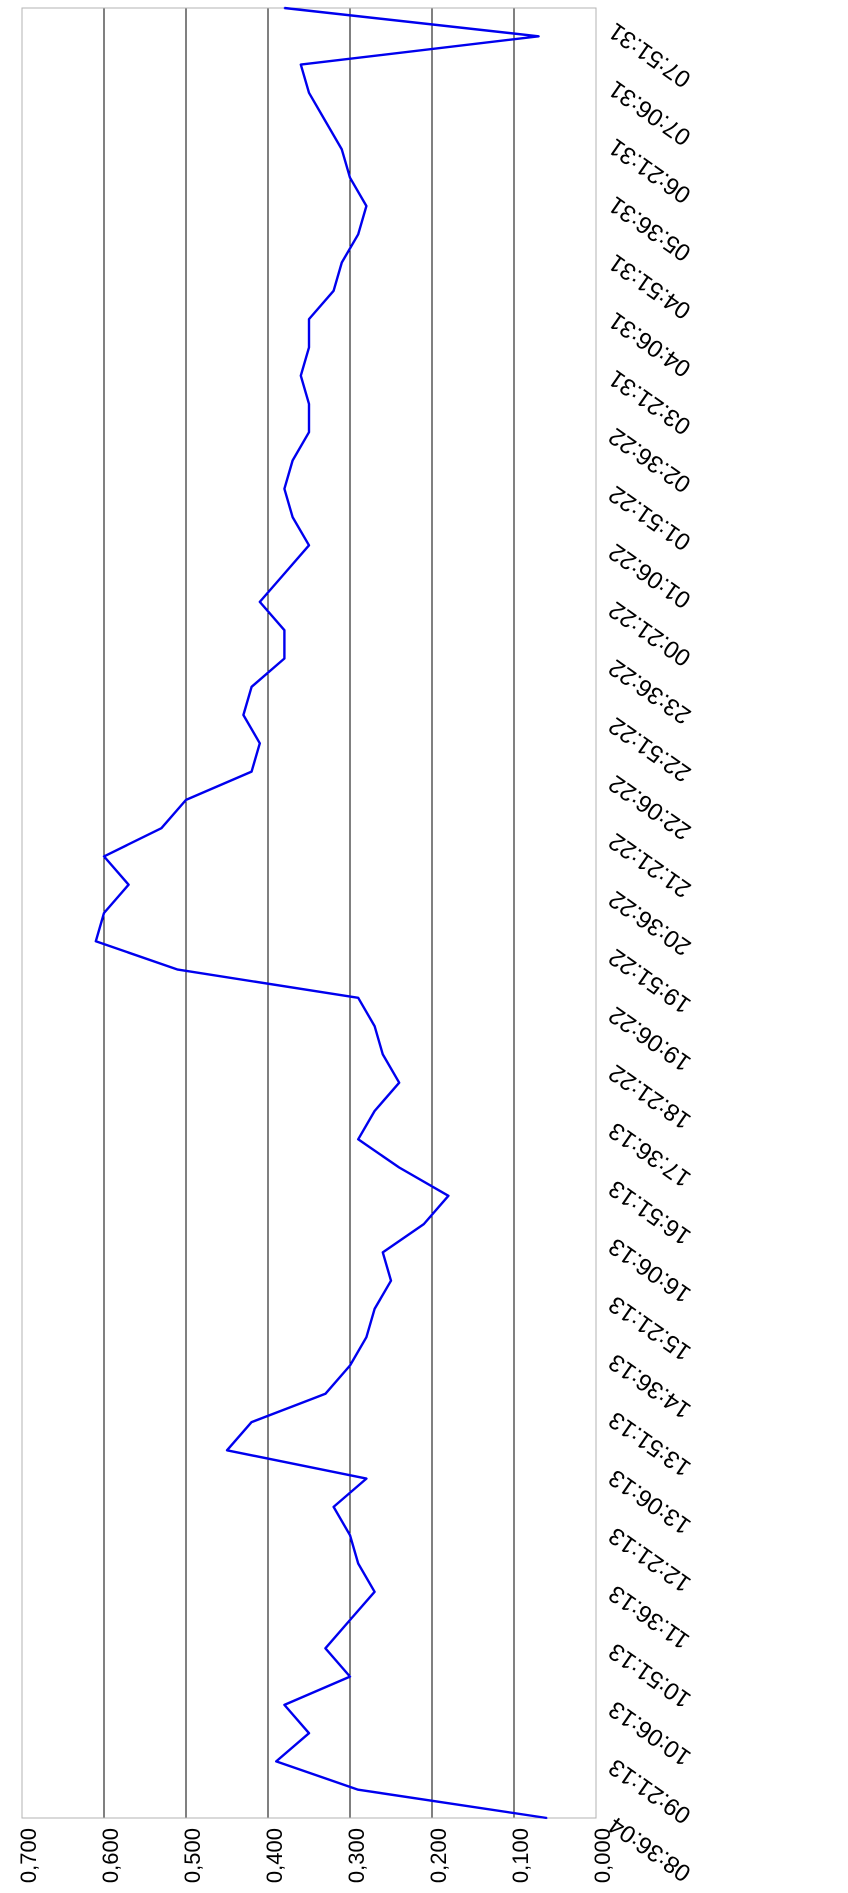  What do you see at coordinates (602, 1855) in the screenshot?
I see `y-tick-label: 0,000` at bounding box center [602, 1855].